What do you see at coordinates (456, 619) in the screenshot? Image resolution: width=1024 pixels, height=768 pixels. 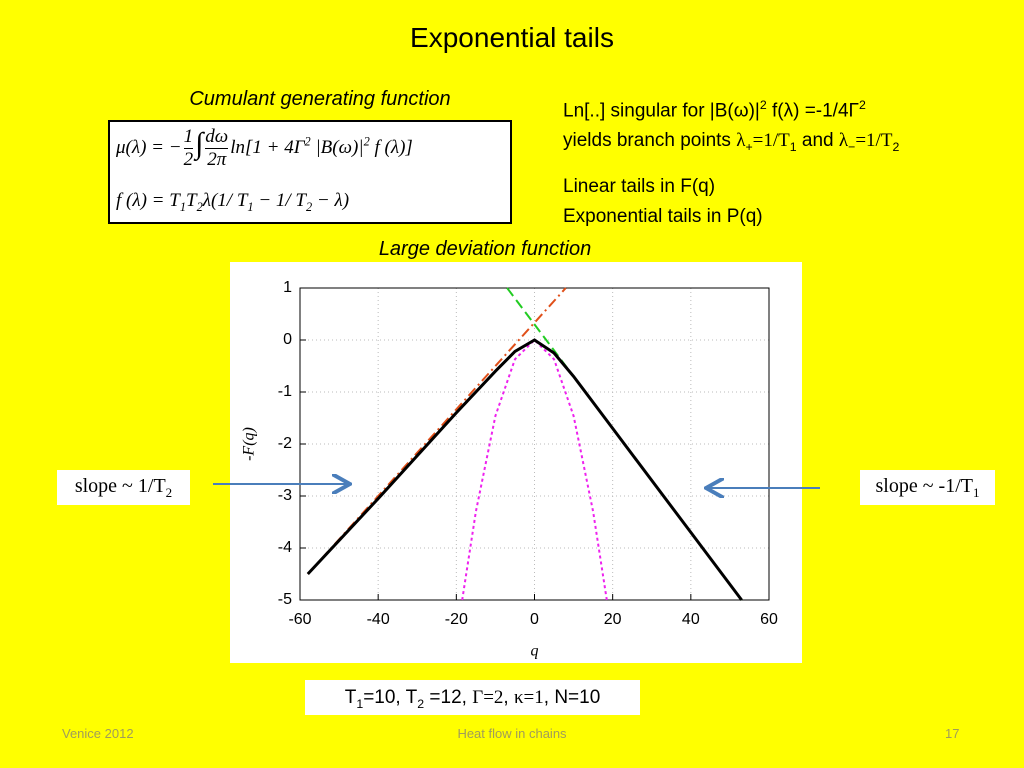 I see `x-tick-label: -20` at bounding box center [456, 619].